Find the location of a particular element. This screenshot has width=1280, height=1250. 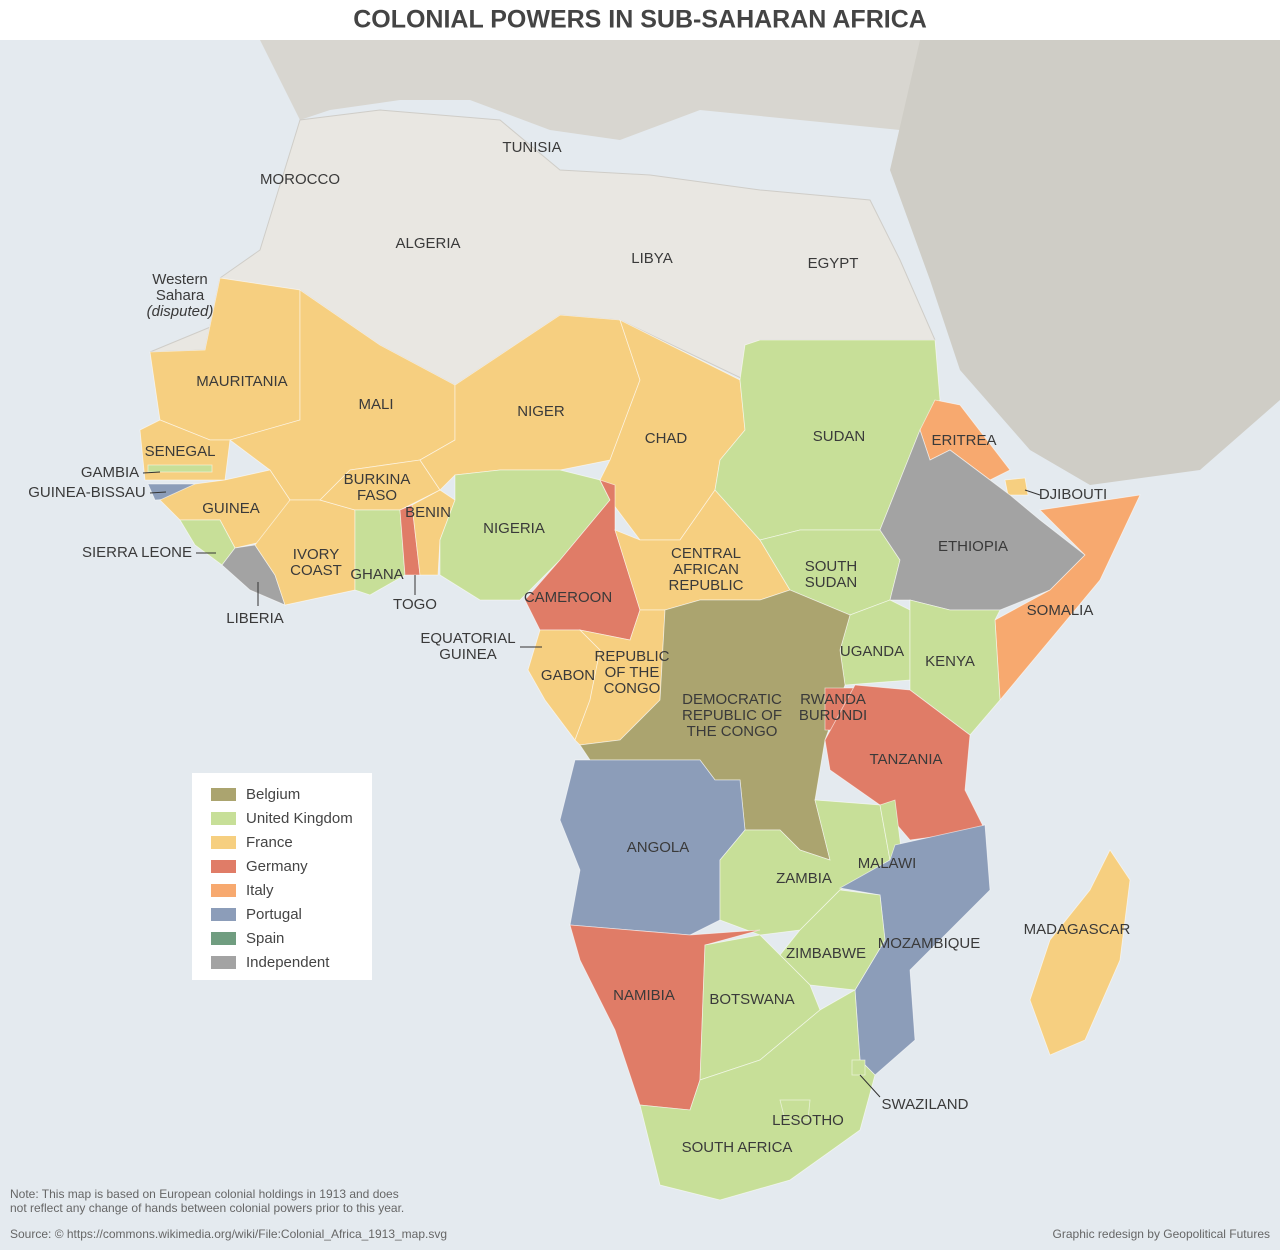

country-label: TOGO is located at coordinates (415, 604).